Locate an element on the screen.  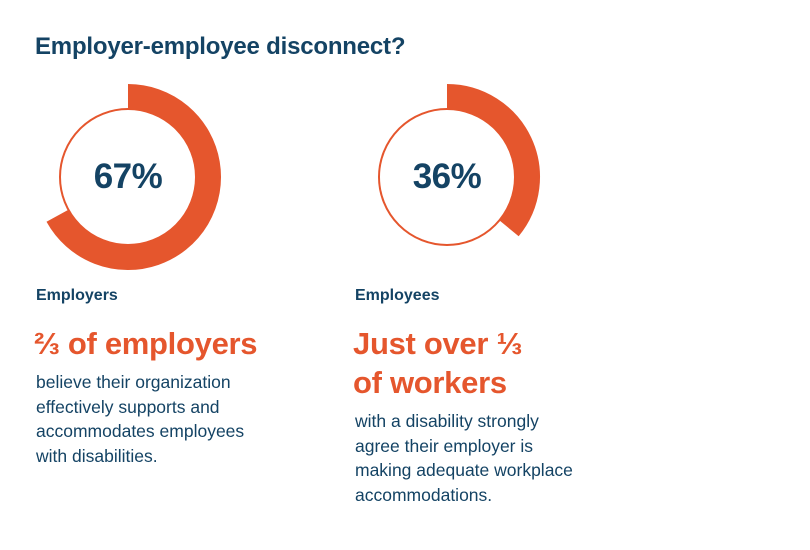
headline-line: of workers is located at coordinates (430, 382).